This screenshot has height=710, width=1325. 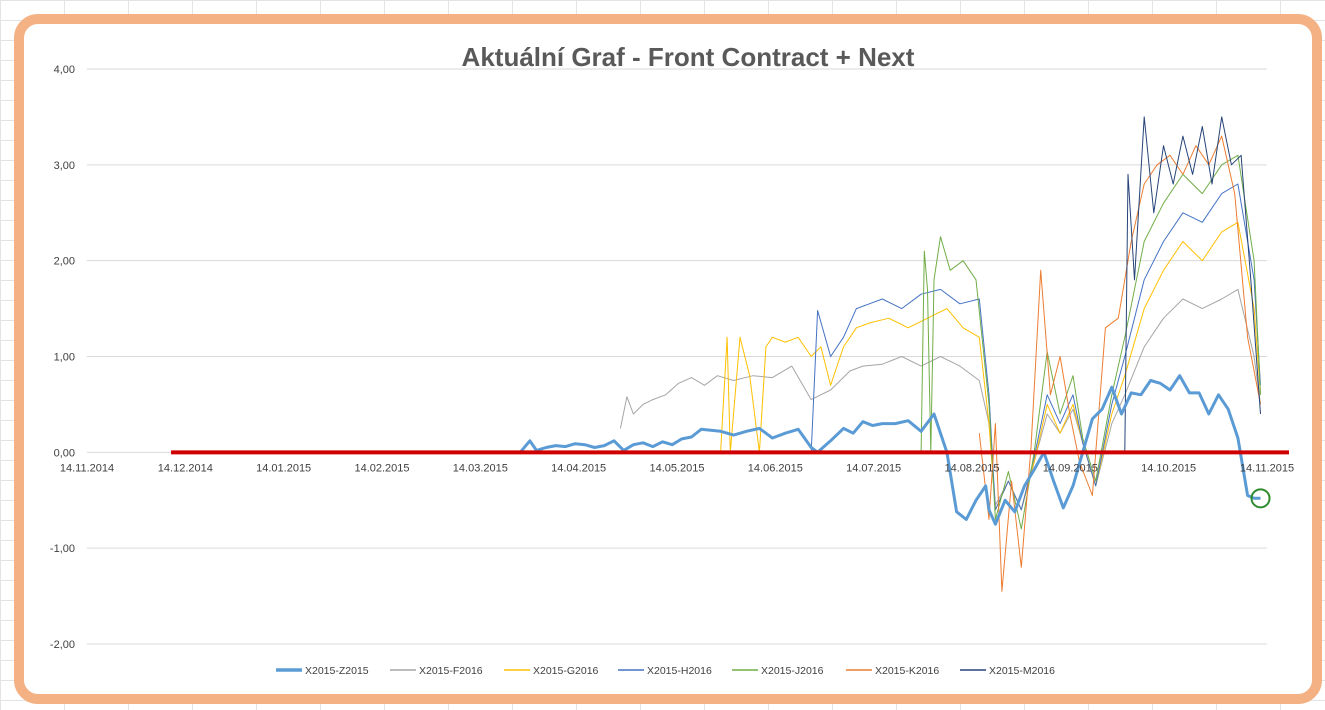 I want to click on x-tick-label: 14.12.2014, so click(x=185, y=468).